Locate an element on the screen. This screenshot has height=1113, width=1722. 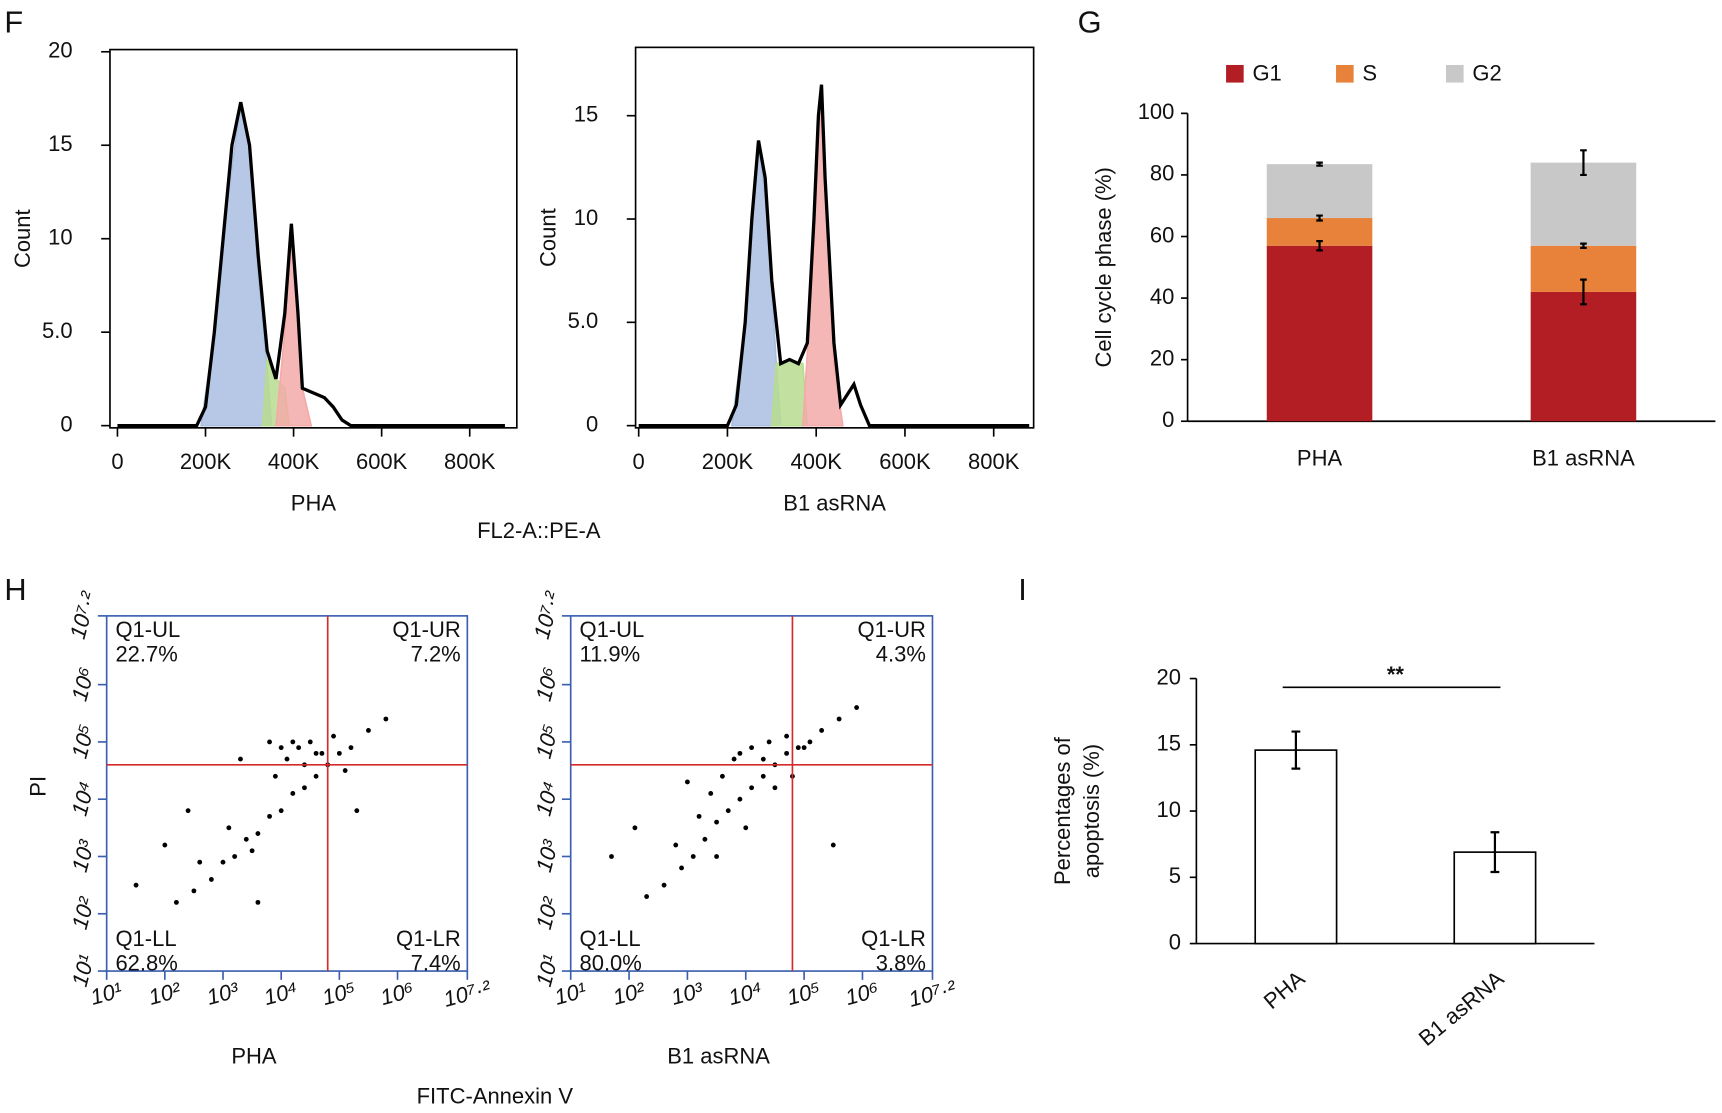
y-tick-label: 80 is located at coordinates (1162, 173).